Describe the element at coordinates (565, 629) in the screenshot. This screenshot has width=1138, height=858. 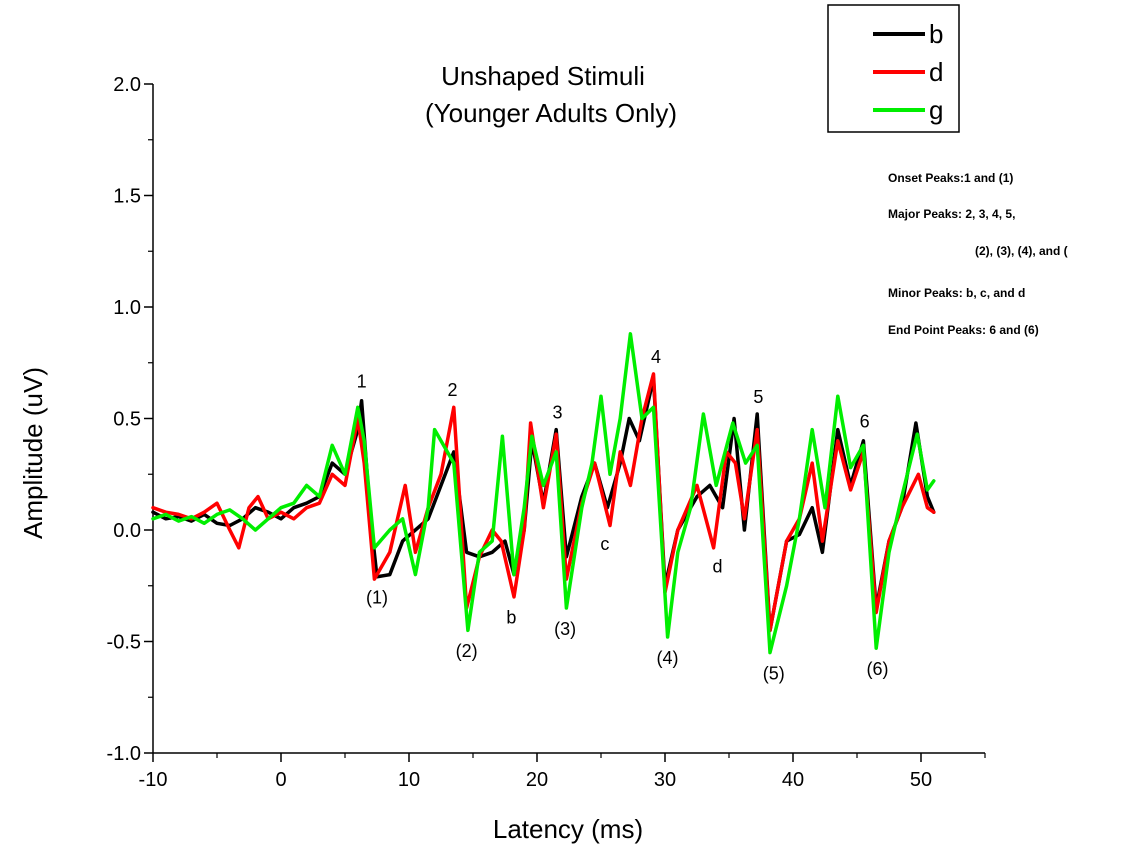
I see `peak-label: (3)` at that location.